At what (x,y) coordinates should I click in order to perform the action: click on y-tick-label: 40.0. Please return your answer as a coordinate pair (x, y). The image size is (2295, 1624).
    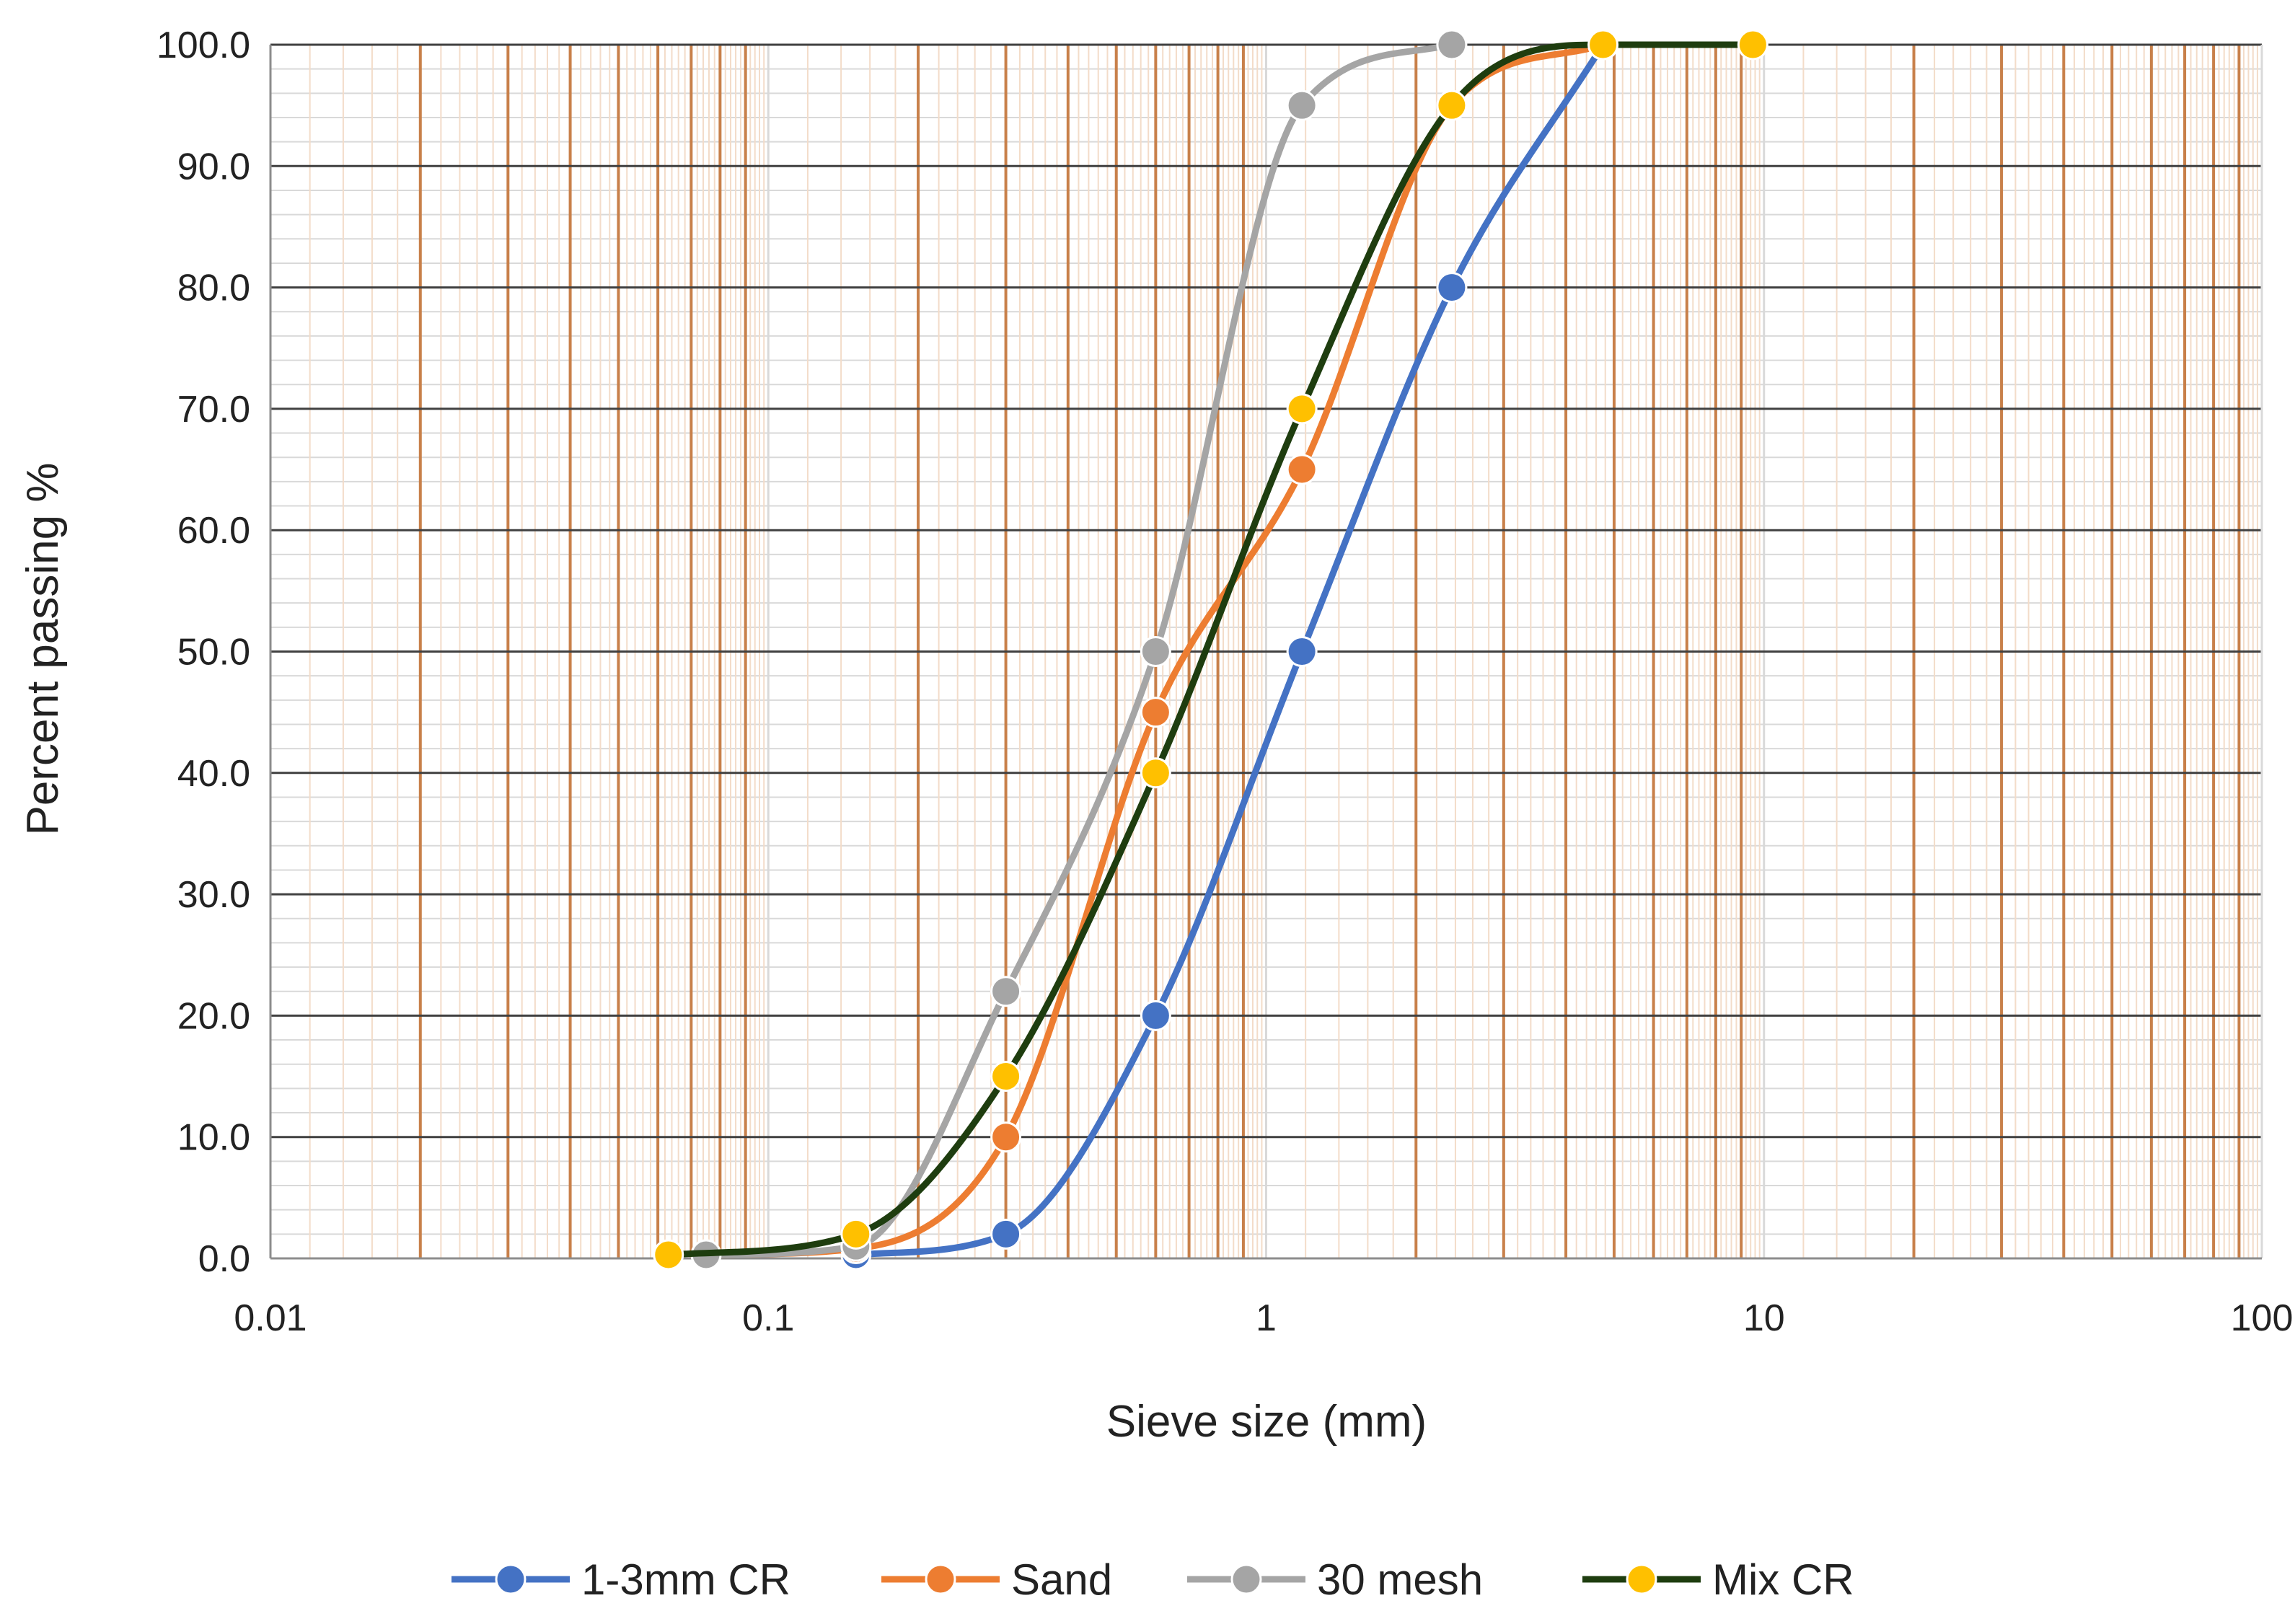
    Looking at the image, I should click on (214, 774).